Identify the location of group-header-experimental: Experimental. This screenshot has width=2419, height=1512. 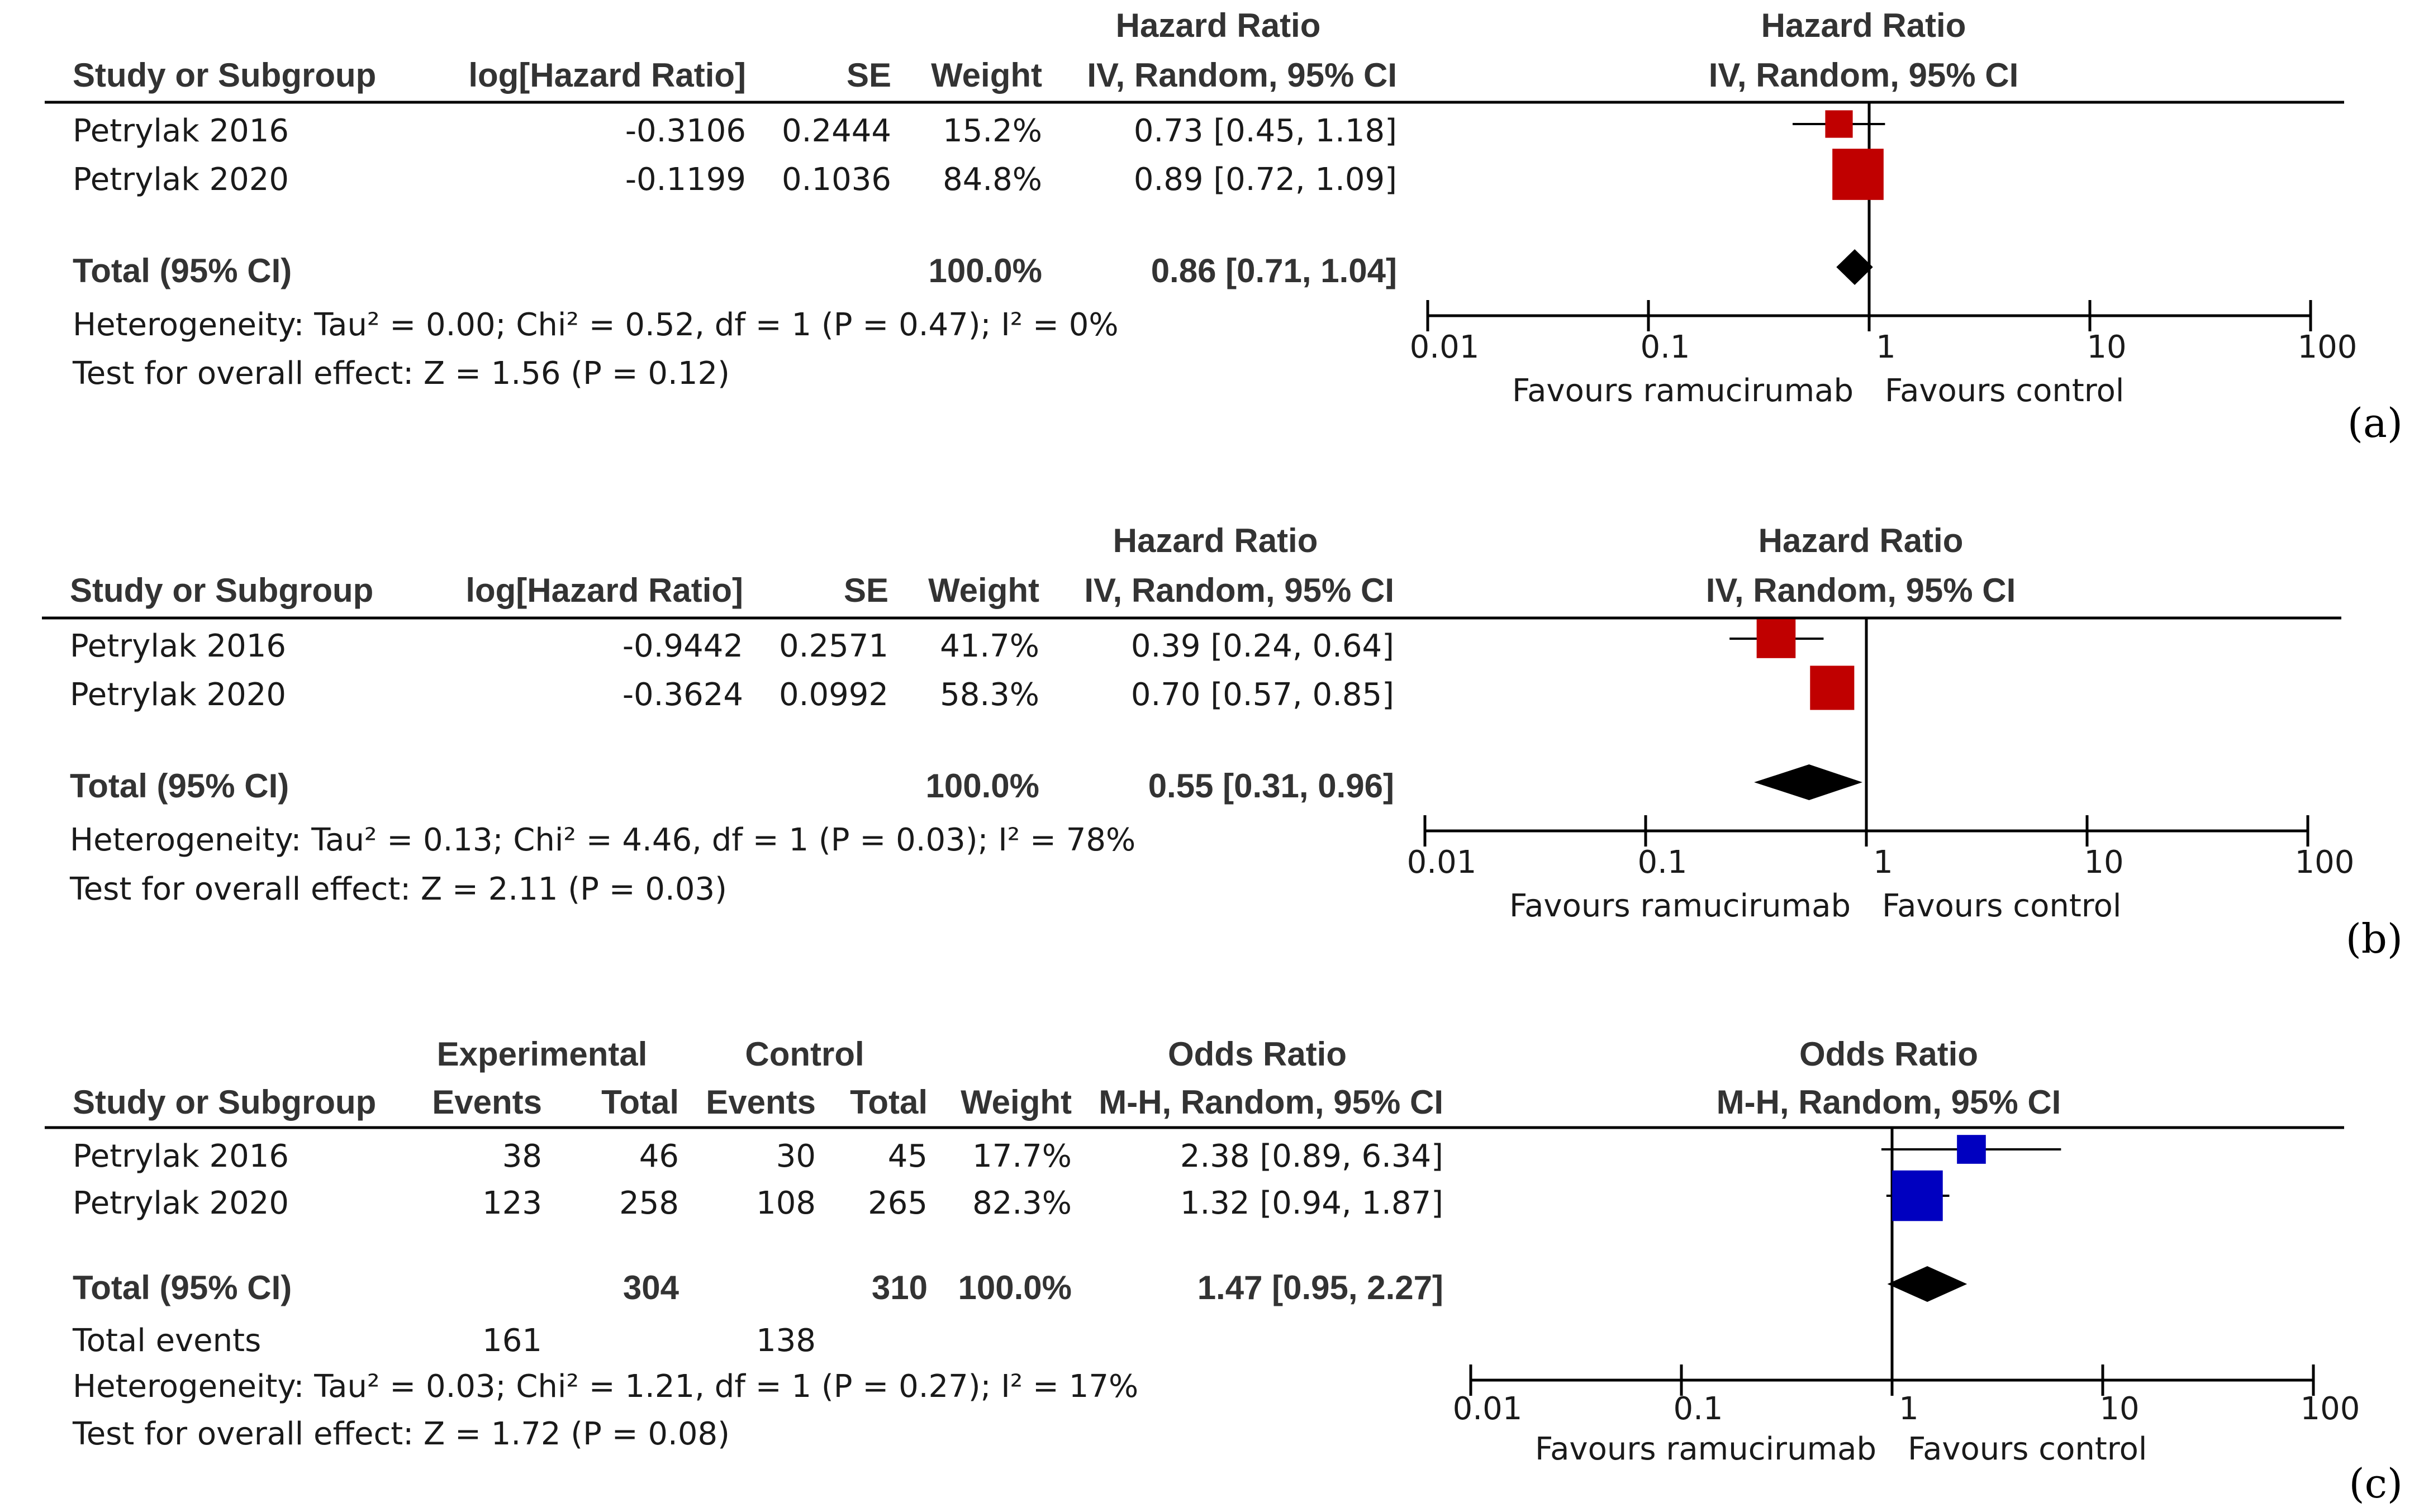
(543, 1054).